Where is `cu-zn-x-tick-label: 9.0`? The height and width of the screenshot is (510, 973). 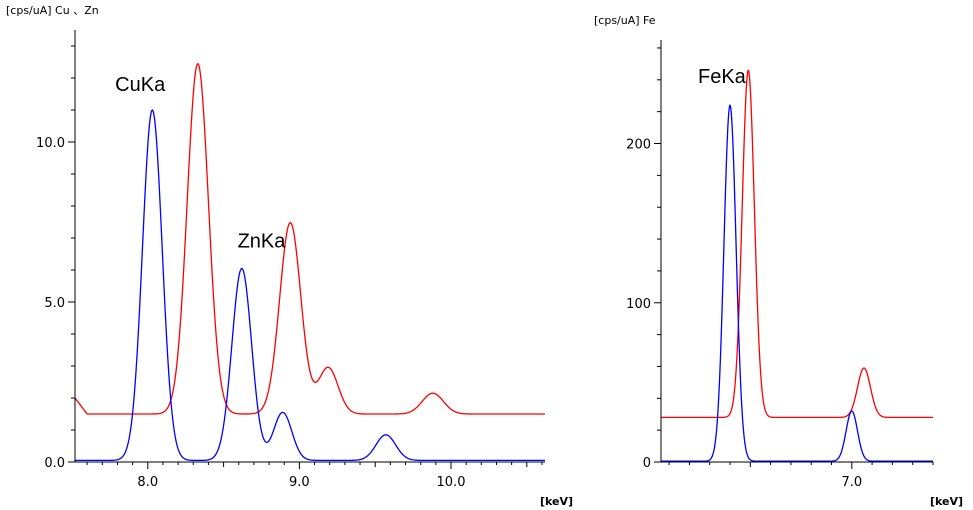
cu-zn-x-tick-label: 9.0 is located at coordinates (299, 482).